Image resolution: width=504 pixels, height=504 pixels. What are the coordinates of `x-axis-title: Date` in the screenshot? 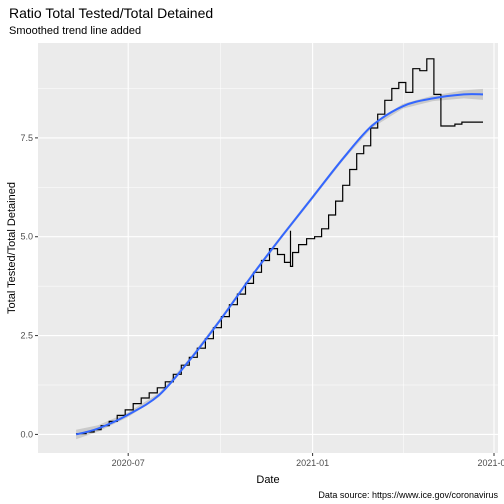 It's located at (267, 480).